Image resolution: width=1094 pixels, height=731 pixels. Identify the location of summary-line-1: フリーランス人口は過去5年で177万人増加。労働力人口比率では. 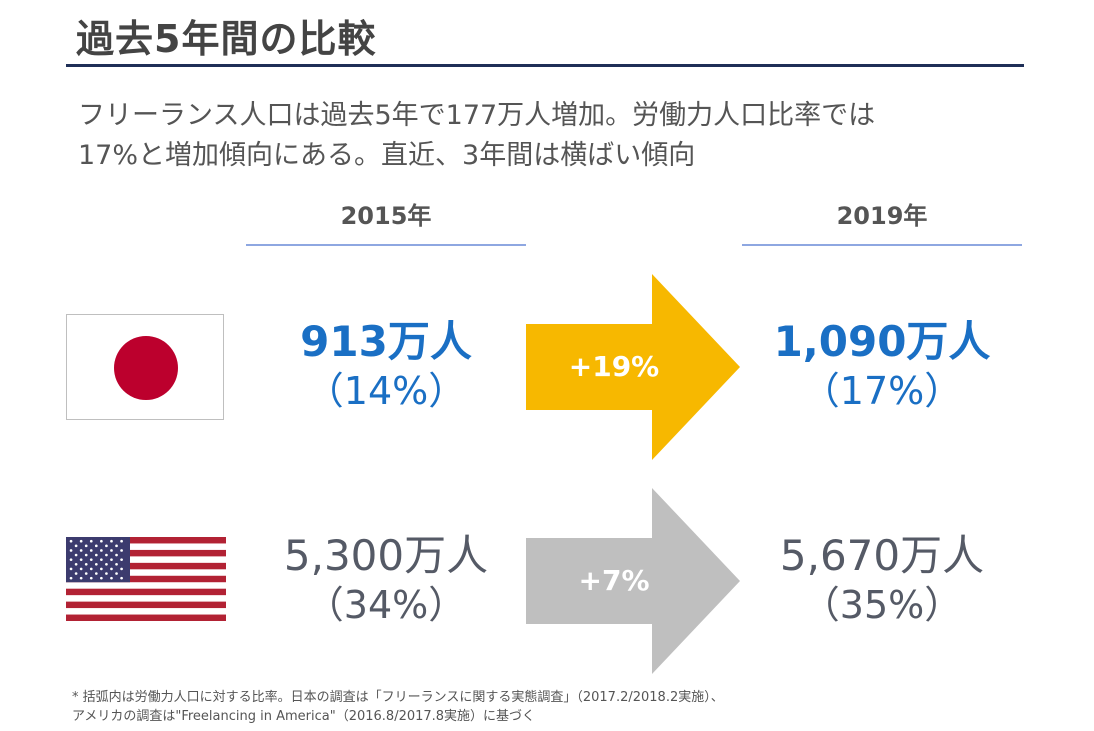
(477, 115).